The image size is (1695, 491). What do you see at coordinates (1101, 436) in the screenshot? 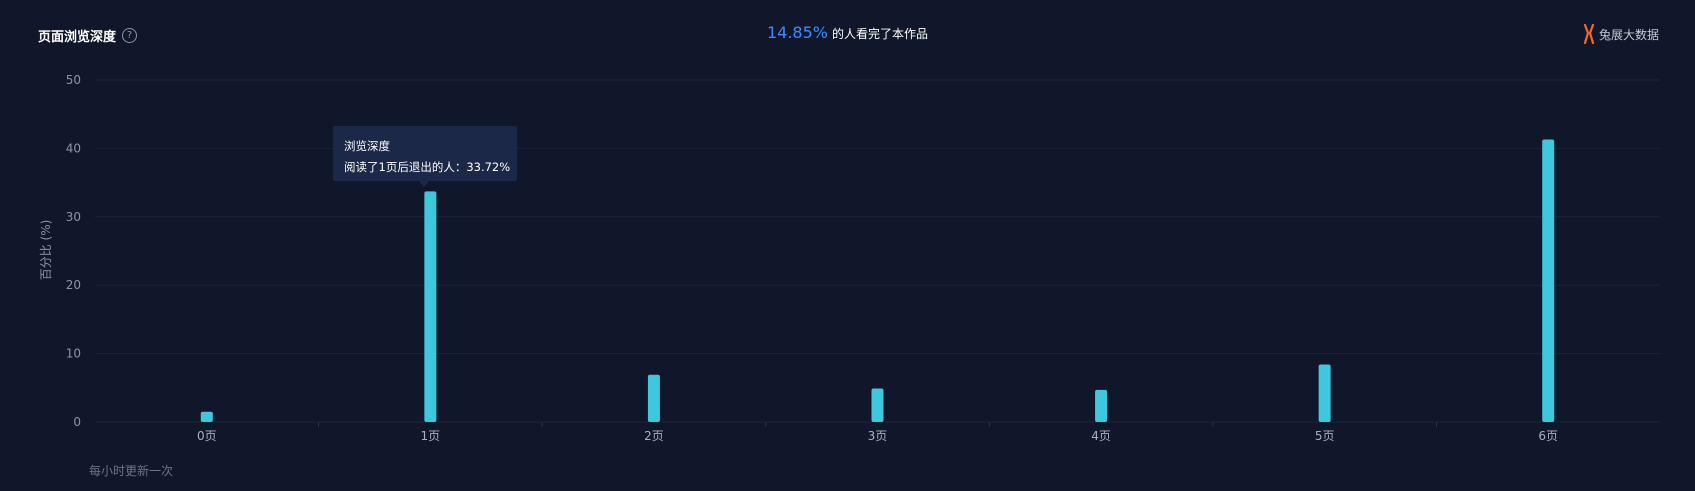
I see `x-tick-label: 4页` at bounding box center [1101, 436].